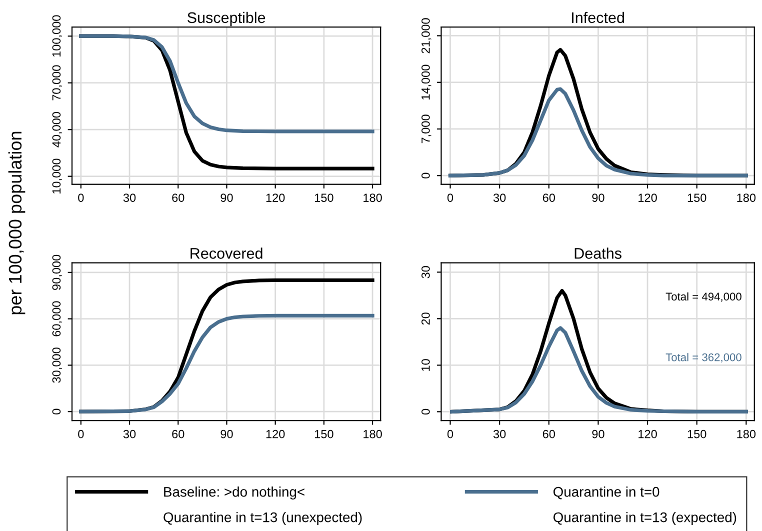  Describe the element at coordinates (644, 518) in the screenshot. I see `text: Quarantine in t=13 (expected)` at that location.